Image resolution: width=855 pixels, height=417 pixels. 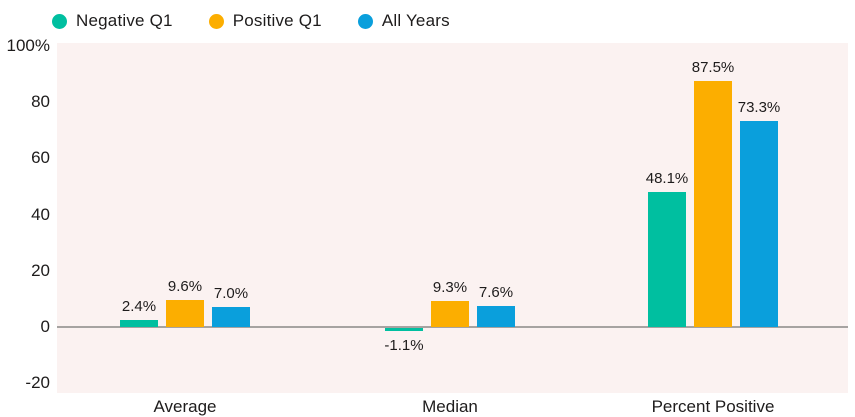 What do you see at coordinates (139, 323) in the screenshot?
I see `bar-negative-q1-average` at bounding box center [139, 323].